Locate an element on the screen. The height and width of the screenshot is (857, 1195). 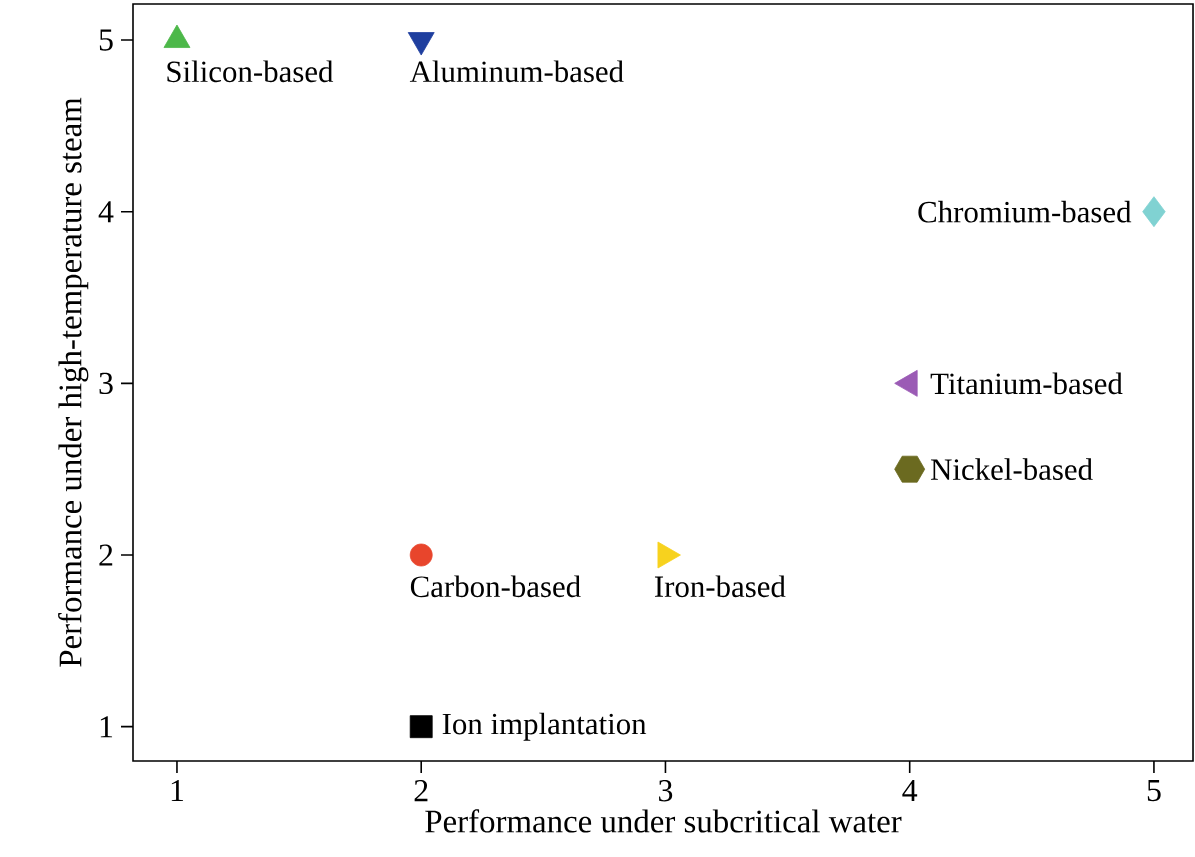
x-tick-label: 2 is located at coordinates (421, 791).